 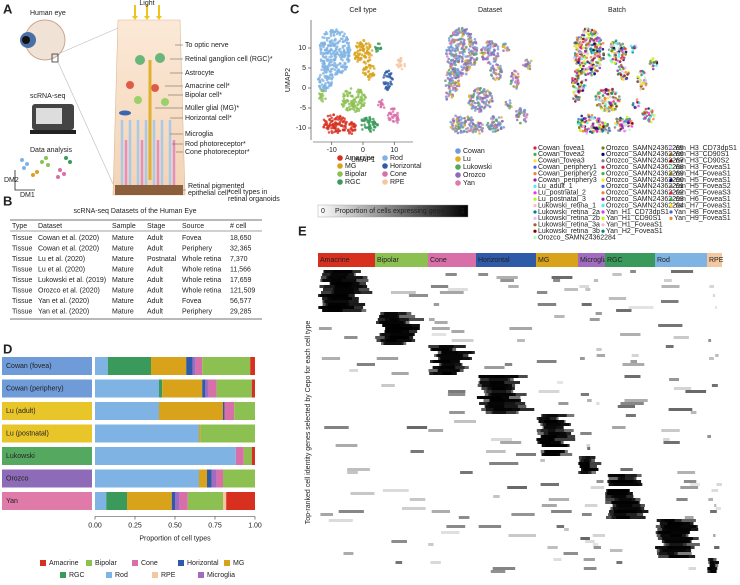 What do you see at coordinates (50, 226) in the screenshot?
I see `table-header: Dataset` at bounding box center [50, 226].